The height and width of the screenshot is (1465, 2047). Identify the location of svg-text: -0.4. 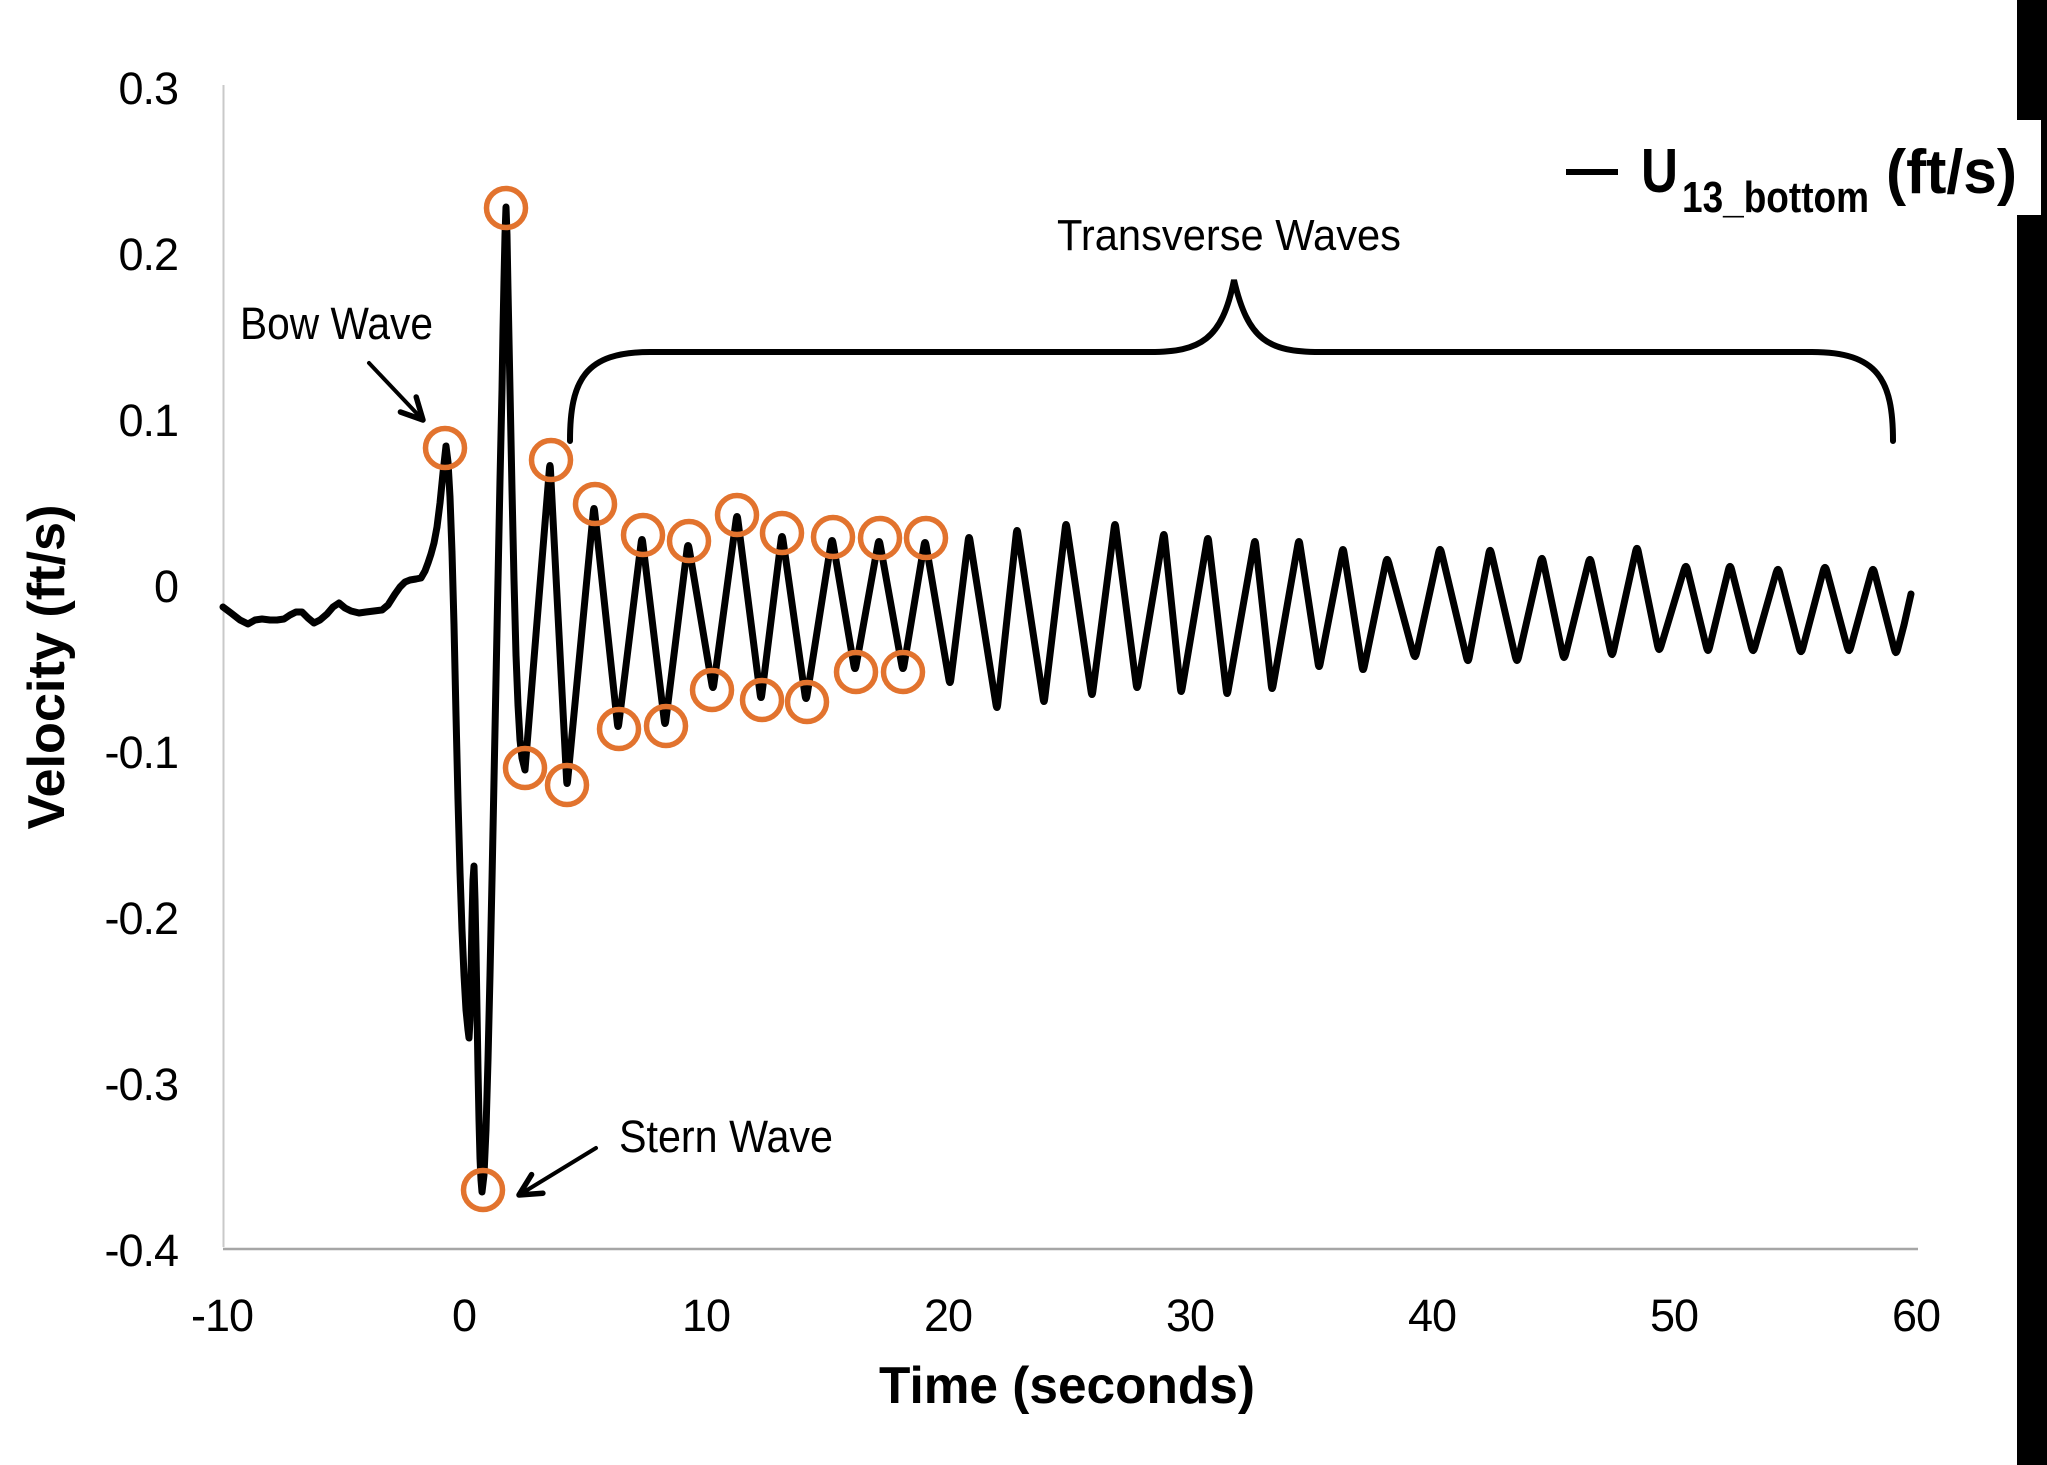
(141, 1250).